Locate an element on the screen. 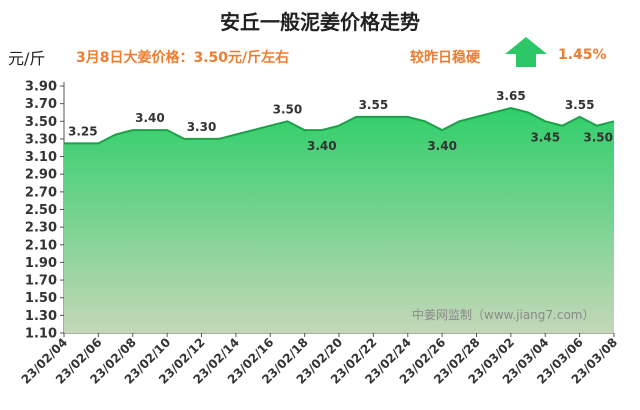 Image resolution: width=640 pixels, height=410 pixels. y-tick-label: 1.10 is located at coordinates (41, 334).